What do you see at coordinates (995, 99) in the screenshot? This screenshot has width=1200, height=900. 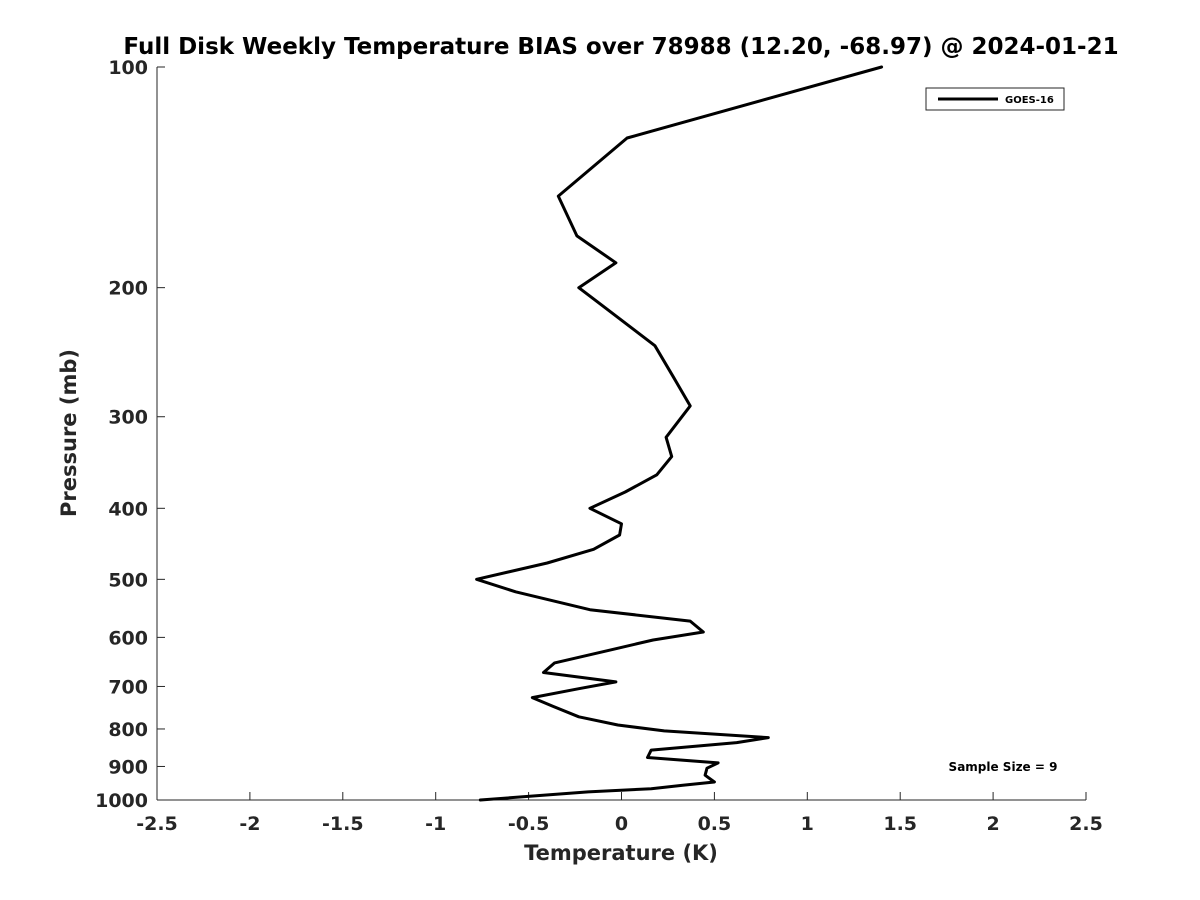 I see `legend: GOES-16` at bounding box center [995, 99].